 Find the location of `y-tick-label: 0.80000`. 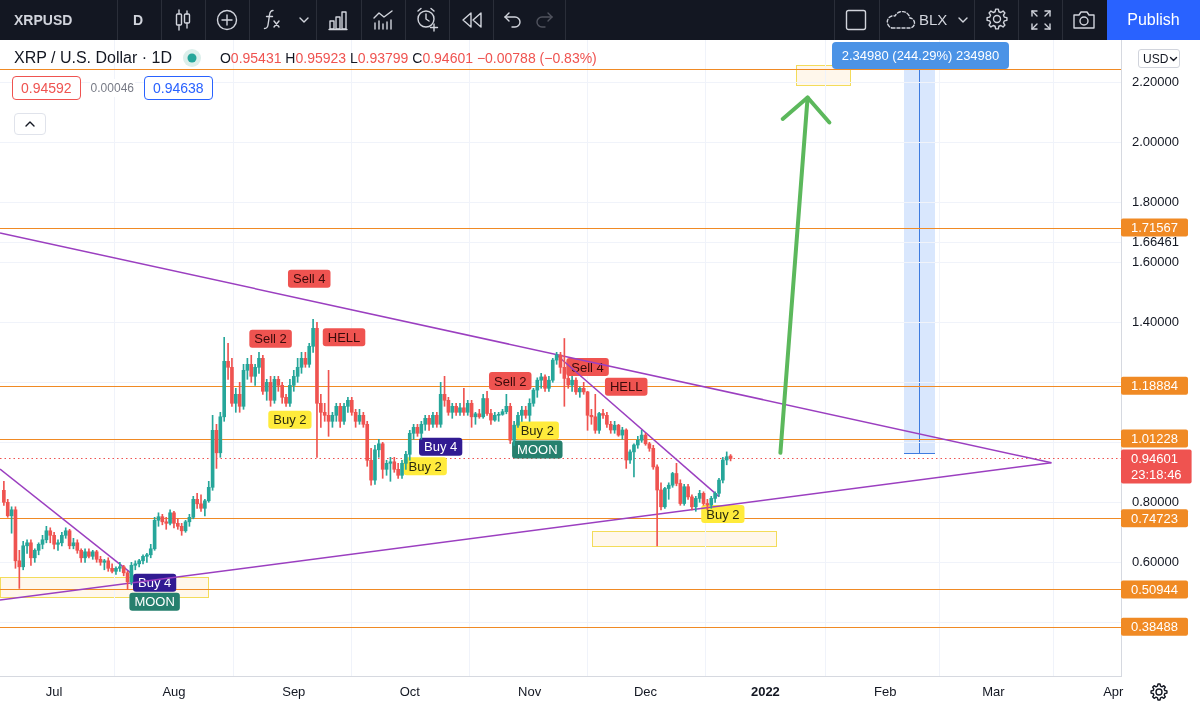

y-tick-label: 0.80000 is located at coordinates (1155, 501).